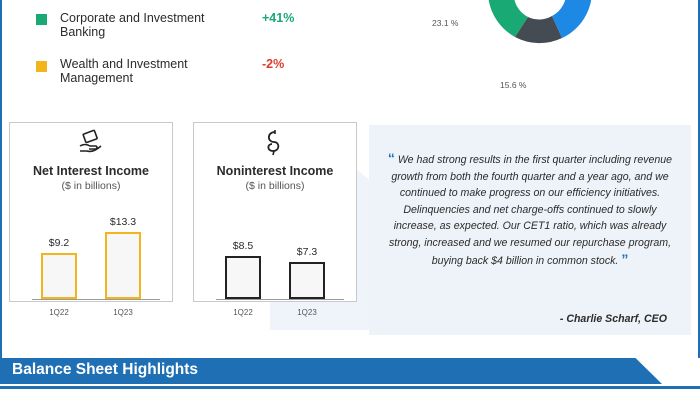 The image size is (700, 400). What do you see at coordinates (132, 25) in the screenshot?
I see `segment-name: Corporate and Investment Banking` at bounding box center [132, 25].